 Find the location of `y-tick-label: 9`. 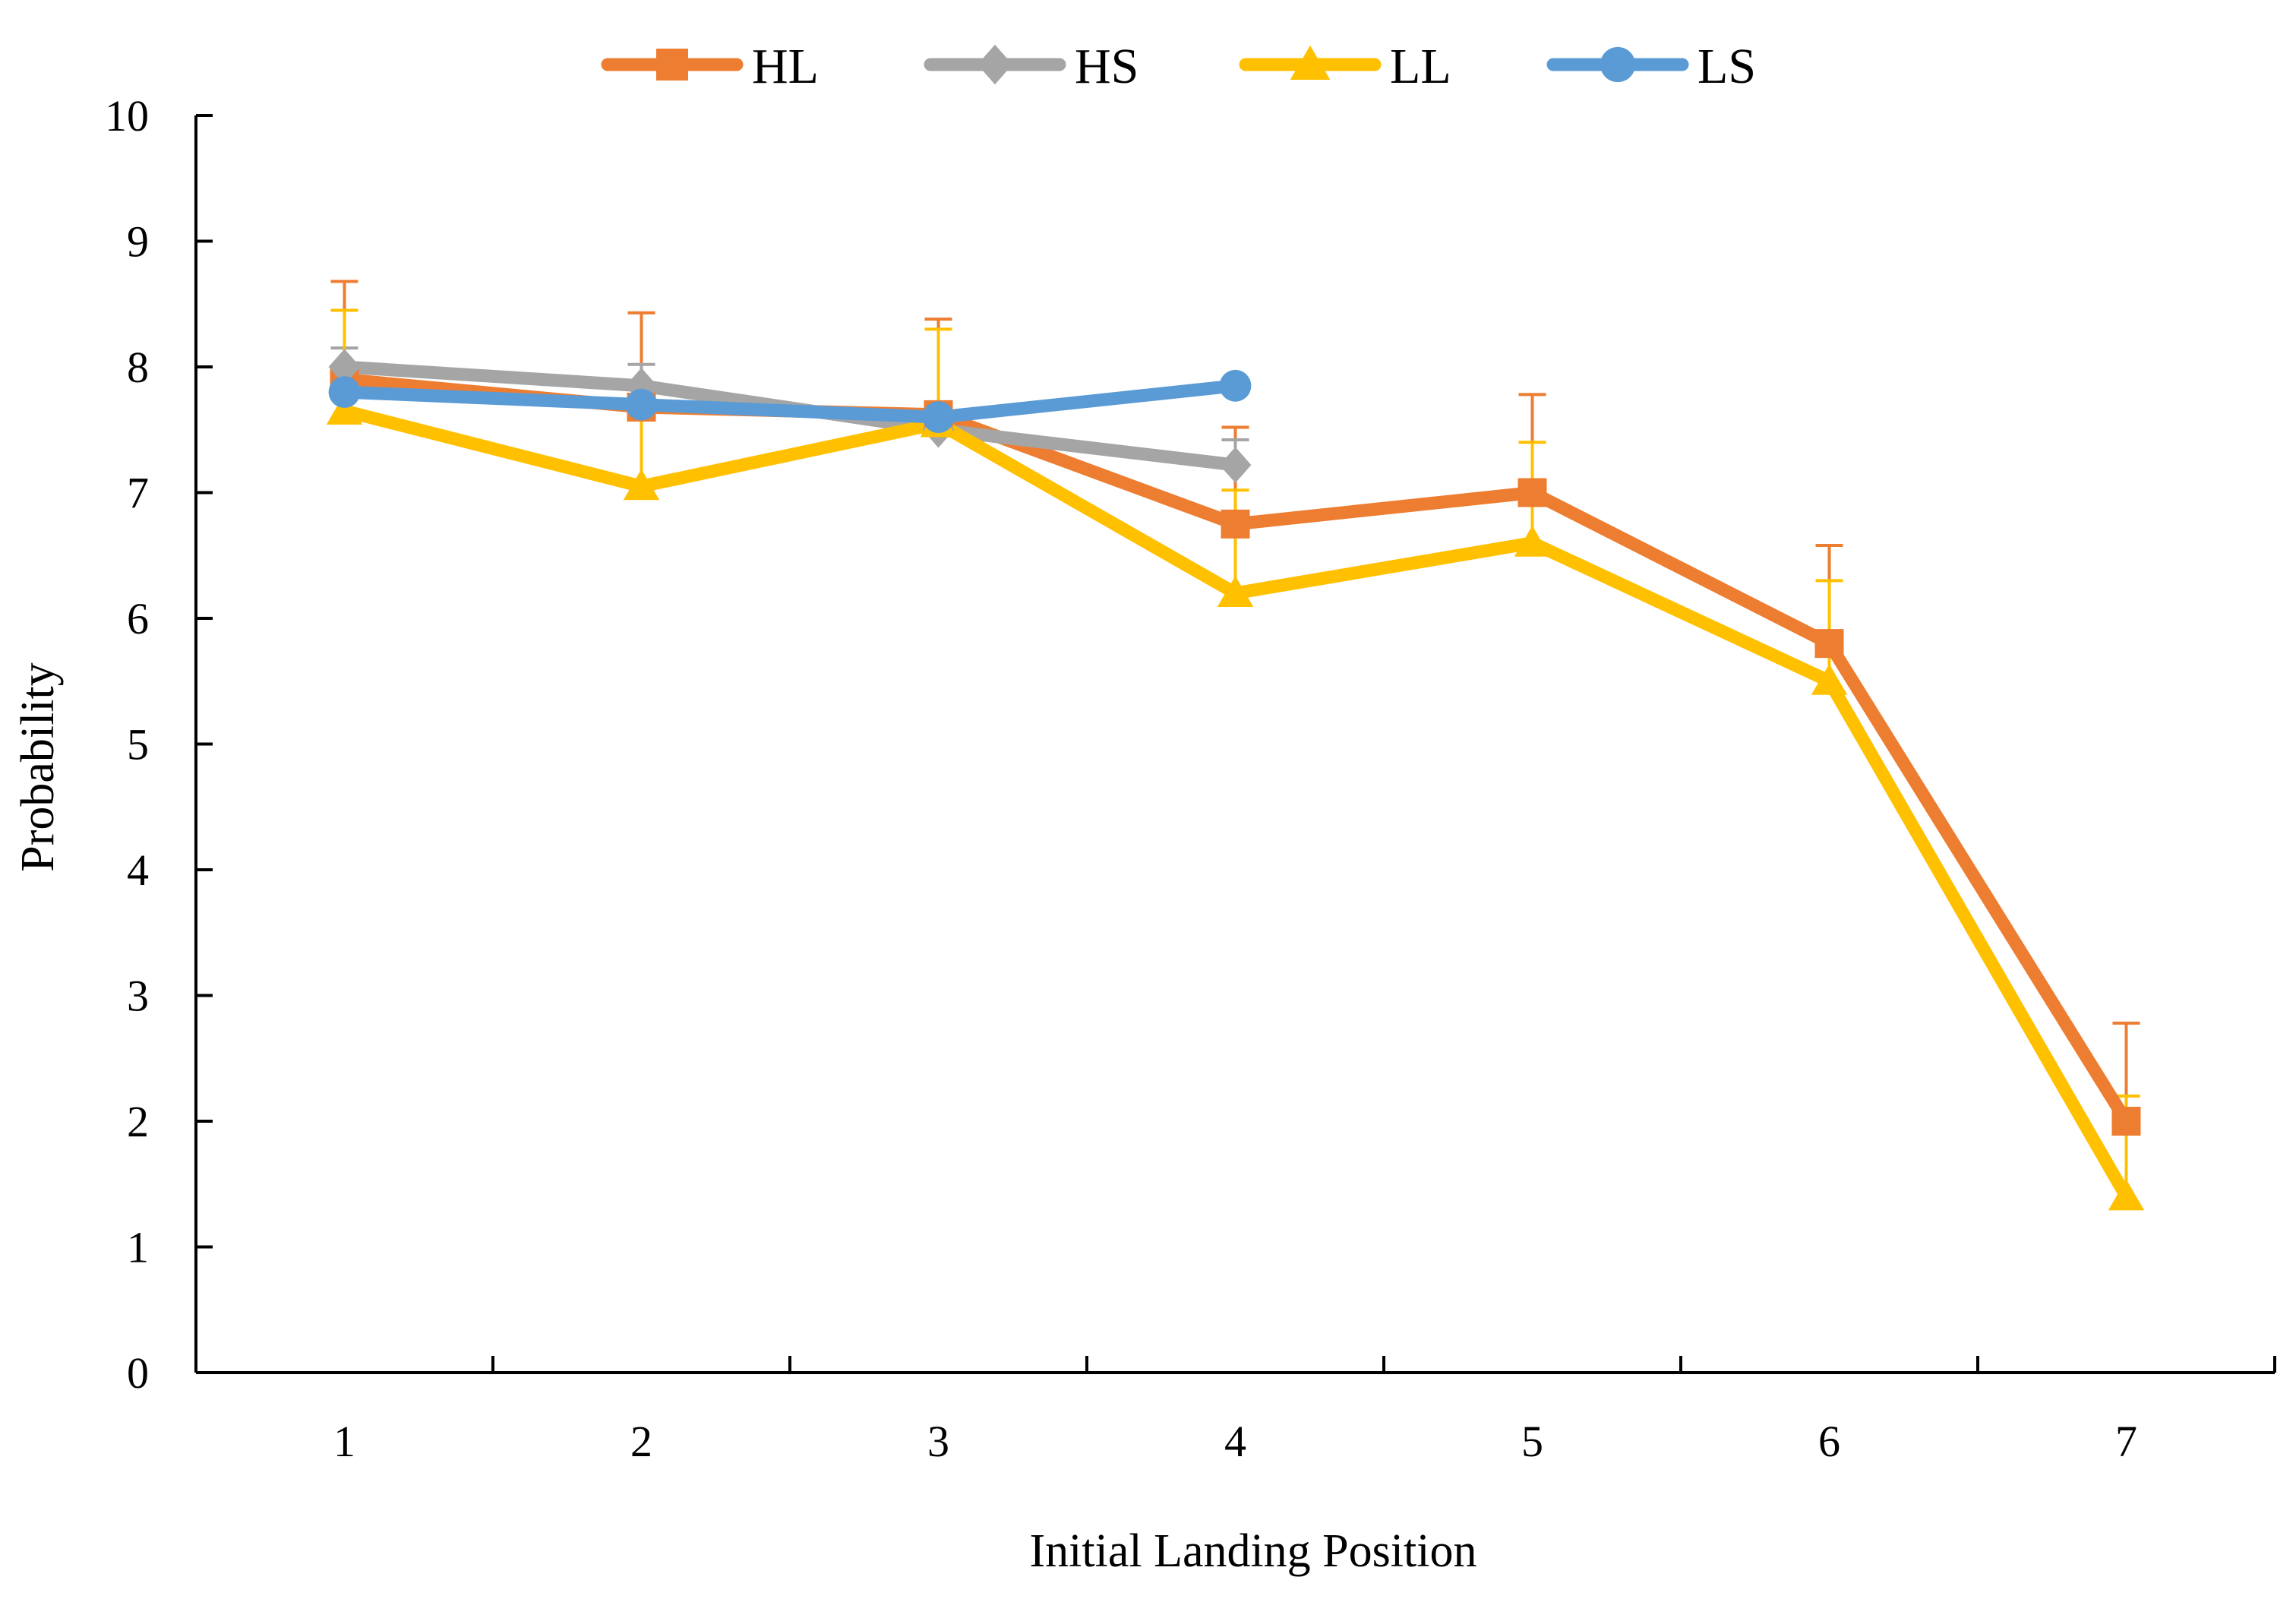

y-tick-label: 9 is located at coordinates (138, 242).